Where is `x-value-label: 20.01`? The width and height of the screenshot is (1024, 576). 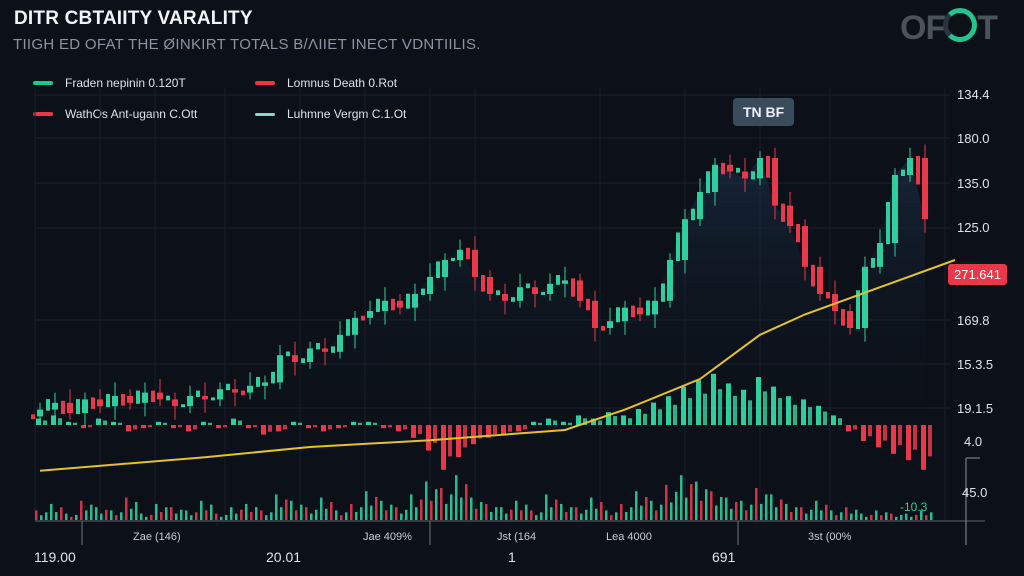
x-value-label: 20.01 is located at coordinates (284, 557).